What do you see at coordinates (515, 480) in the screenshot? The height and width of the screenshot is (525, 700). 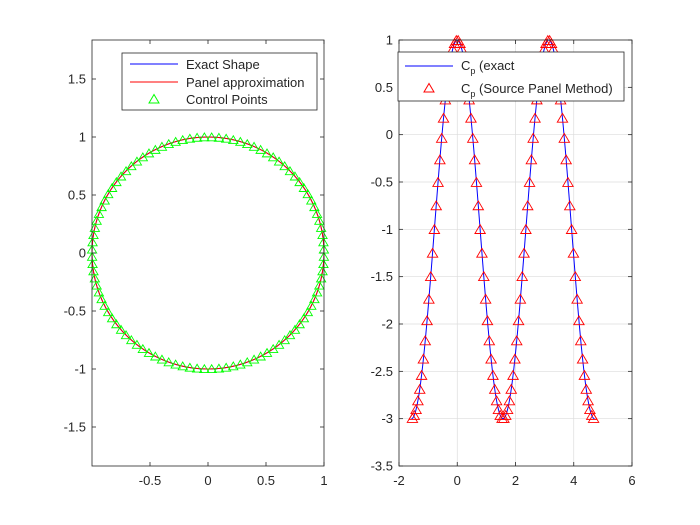 I see `x-tick-label: 2` at bounding box center [515, 480].